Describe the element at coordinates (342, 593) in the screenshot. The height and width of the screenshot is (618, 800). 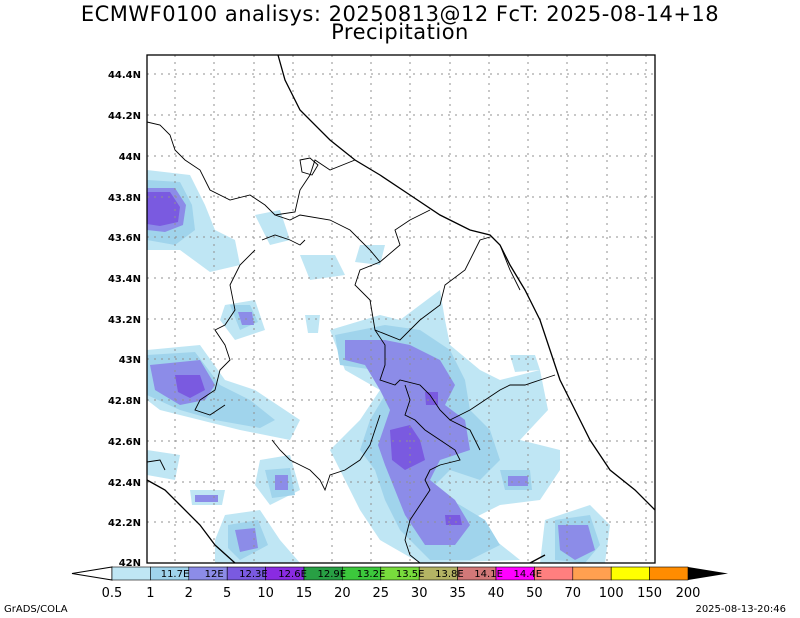
I see `colorbar-bound-label: 20` at that location.